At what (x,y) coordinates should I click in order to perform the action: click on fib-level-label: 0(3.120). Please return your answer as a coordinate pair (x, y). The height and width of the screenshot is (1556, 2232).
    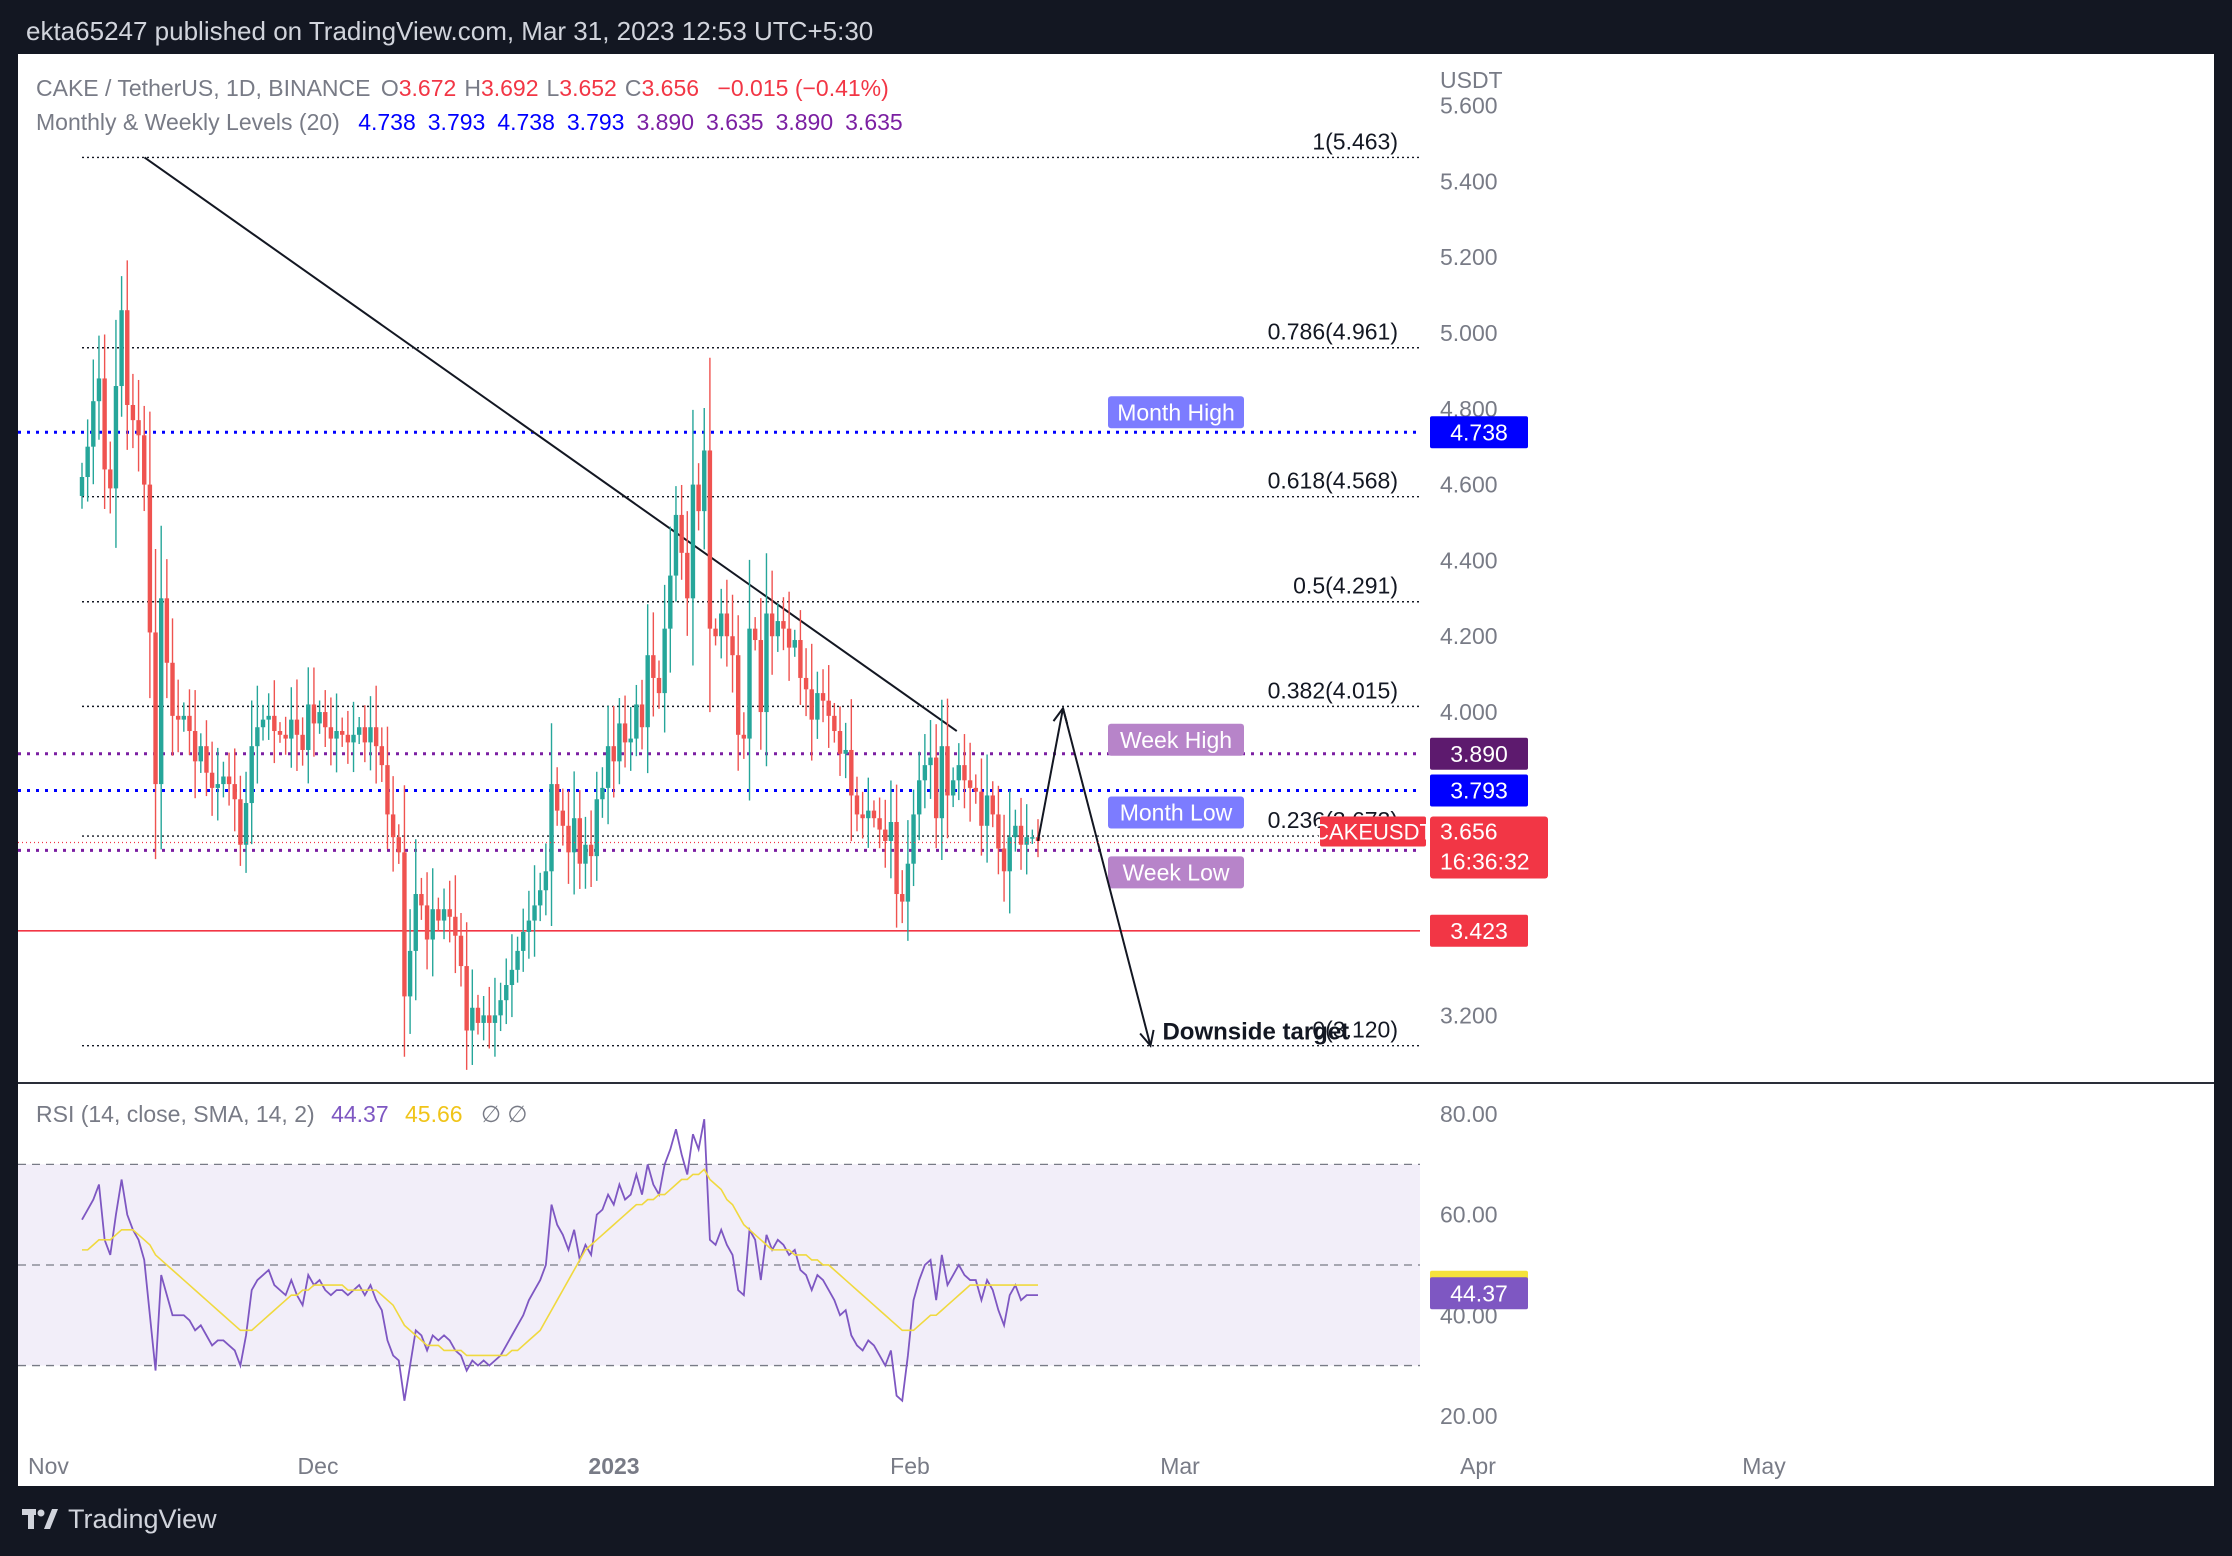
    Looking at the image, I should click on (1355, 1030).